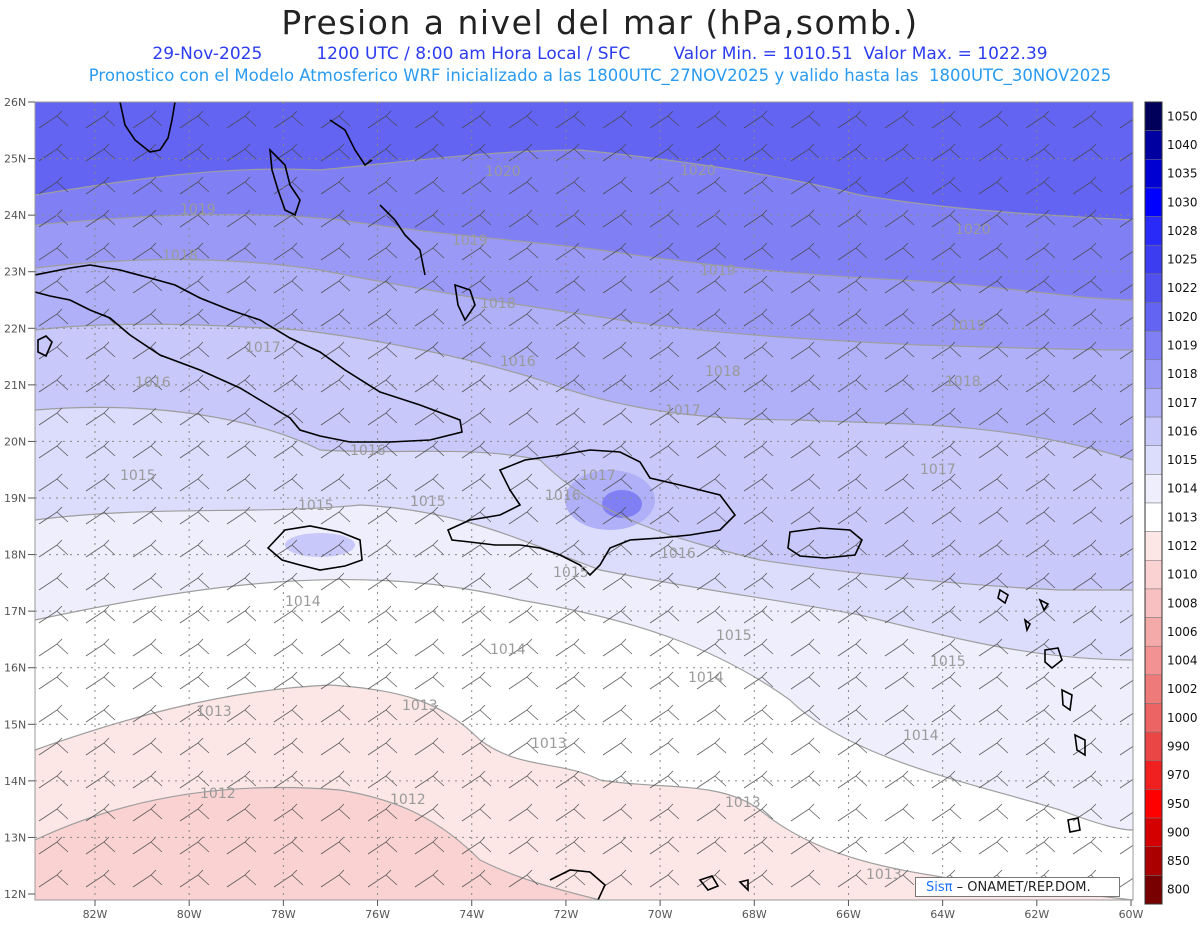 Image resolution: width=1200 pixels, height=927 pixels. Describe the element at coordinates (45, 346) in the screenshot. I see `isle-of-youth` at that location.